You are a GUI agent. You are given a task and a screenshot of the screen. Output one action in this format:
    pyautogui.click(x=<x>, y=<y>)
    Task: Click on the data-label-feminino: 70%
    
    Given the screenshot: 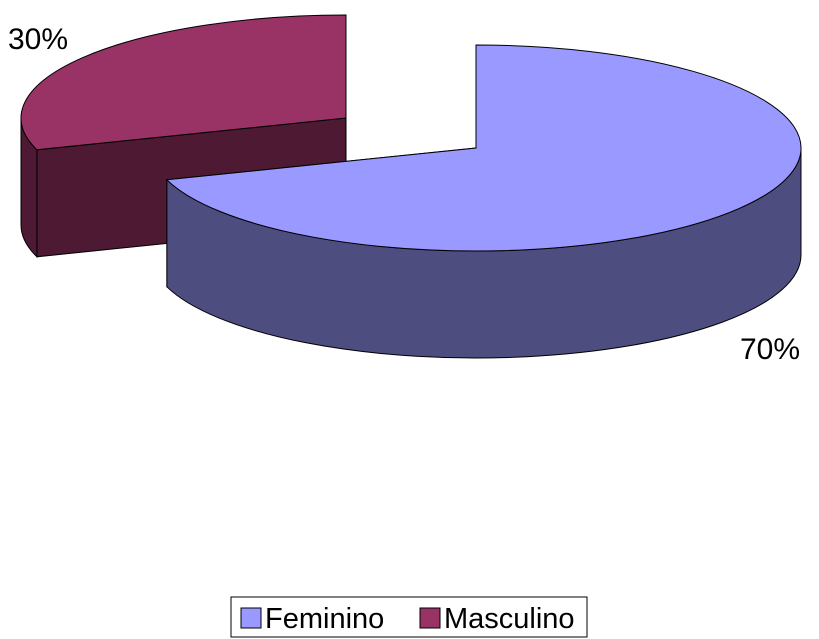 What is the action you would take?
    pyautogui.click(x=770, y=349)
    